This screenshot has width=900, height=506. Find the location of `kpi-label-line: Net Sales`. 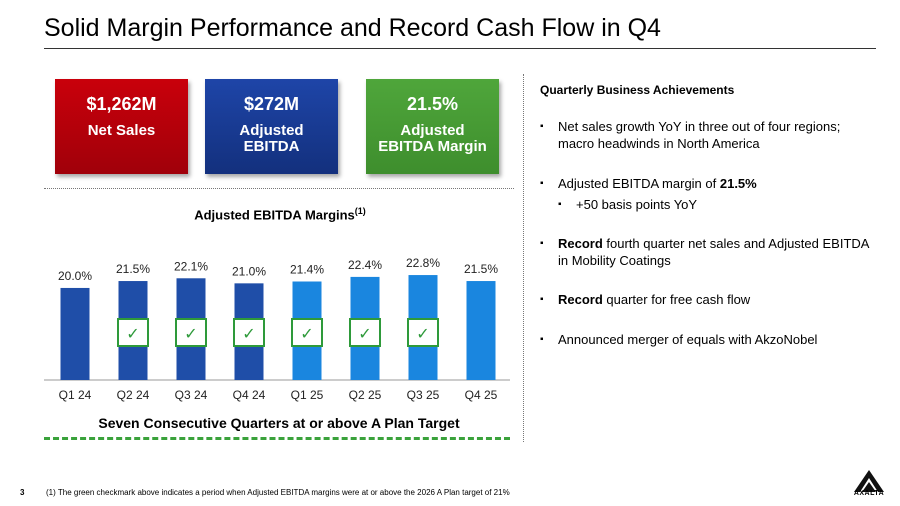

kpi-label-line: Net Sales is located at coordinates (121, 130).